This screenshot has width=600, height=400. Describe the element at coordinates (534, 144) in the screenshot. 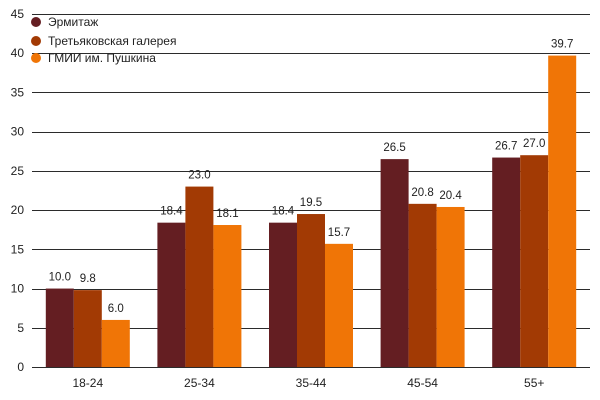

I see `data-label: 27.0` at that location.